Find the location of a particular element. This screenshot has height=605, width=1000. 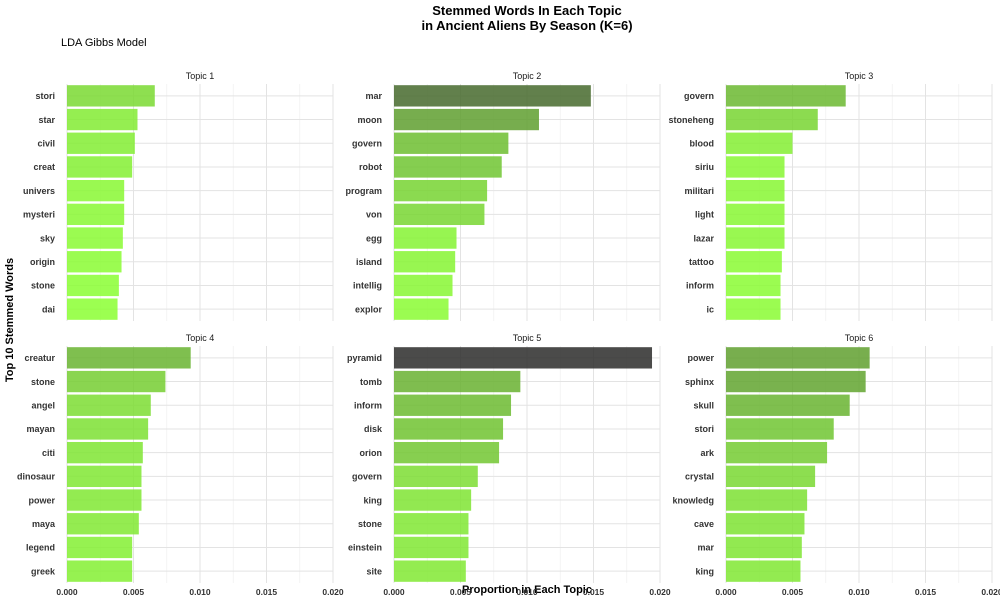

x-tick-label: 0.010 is located at coordinates (527, 592).